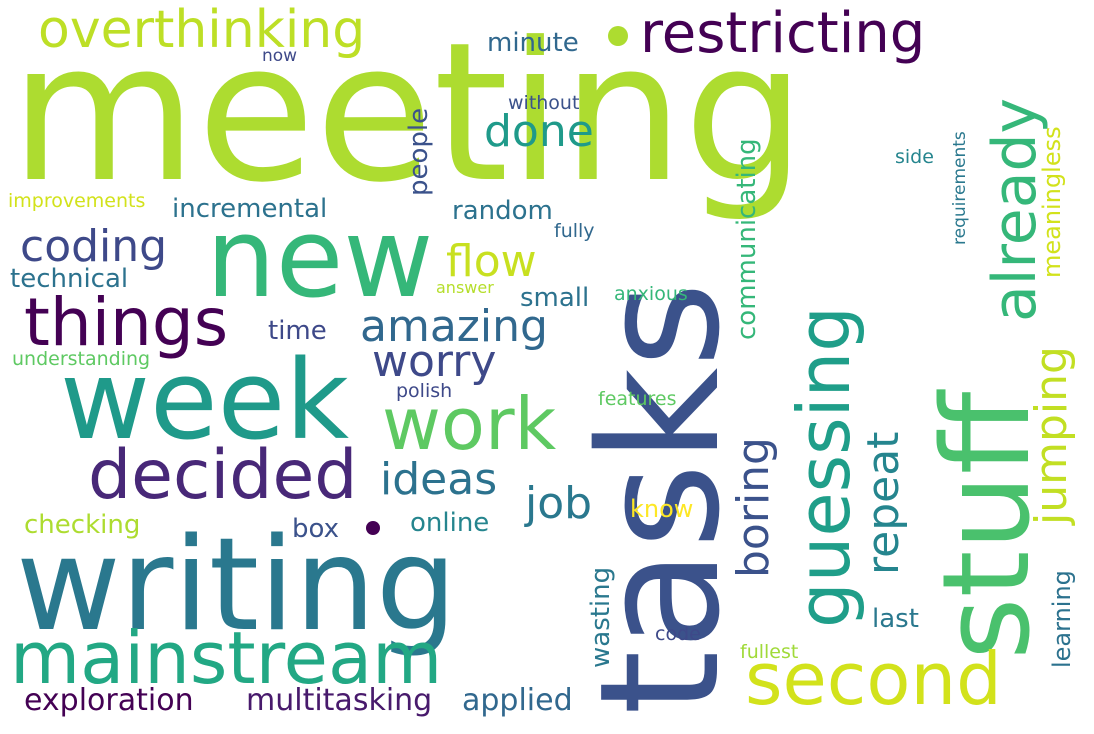 The height and width of the screenshot is (734, 1094). I want to click on word-guessing: guessing, so click(824, 467).